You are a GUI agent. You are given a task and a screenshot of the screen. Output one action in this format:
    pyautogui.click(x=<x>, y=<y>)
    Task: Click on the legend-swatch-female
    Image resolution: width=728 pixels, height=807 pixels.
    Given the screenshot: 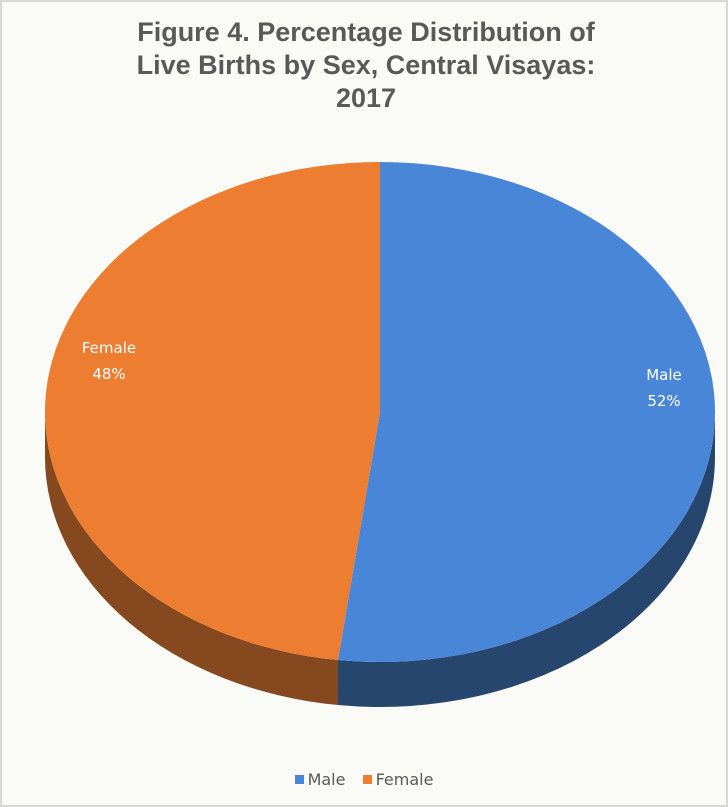 What is the action you would take?
    pyautogui.click(x=367, y=779)
    